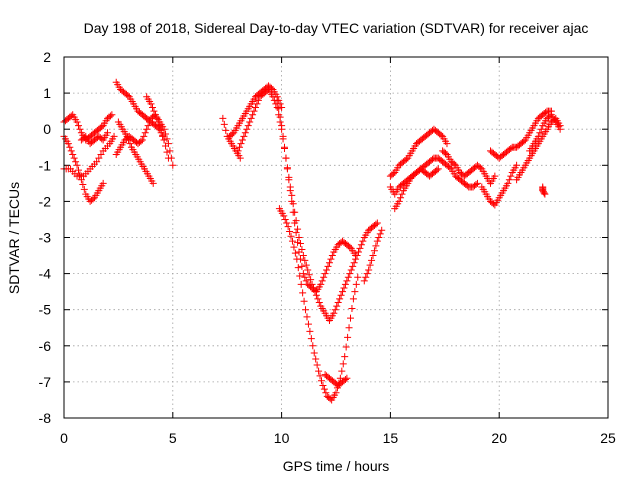 The image size is (640, 480). I want to click on y-tick-labels: -8 -7 -6 -5 -4 -3 -2 -1 0 1 2, so click(45, 237).